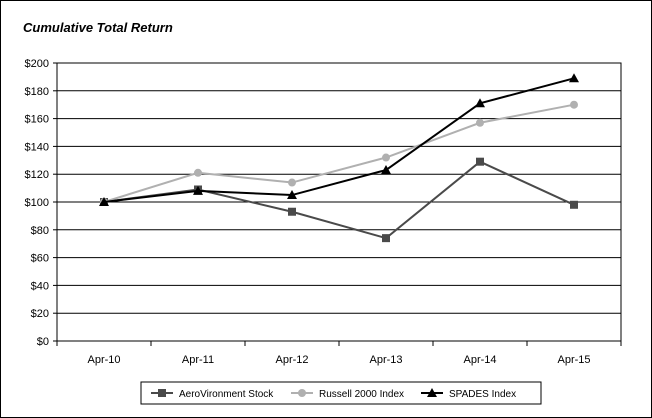  I want to click on chart-title: Cumulative Total Return, so click(98, 27).